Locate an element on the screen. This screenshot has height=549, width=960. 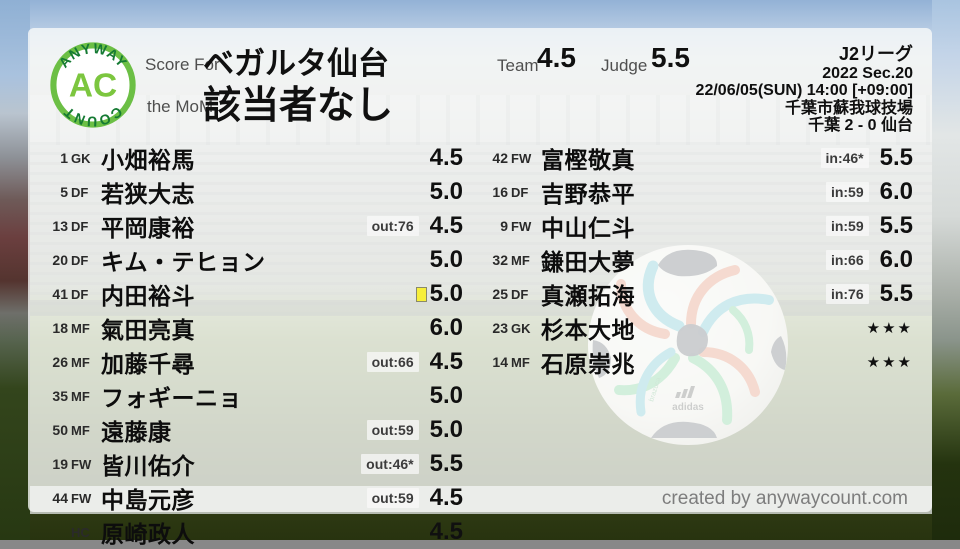
team-score-label: Team is located at coordinates (518, 65).